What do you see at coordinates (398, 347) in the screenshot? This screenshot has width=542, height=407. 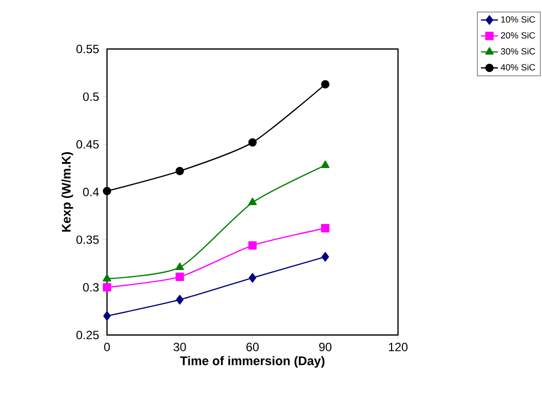 I see `x-tick-label: 120` at bounding box center [398, 347].